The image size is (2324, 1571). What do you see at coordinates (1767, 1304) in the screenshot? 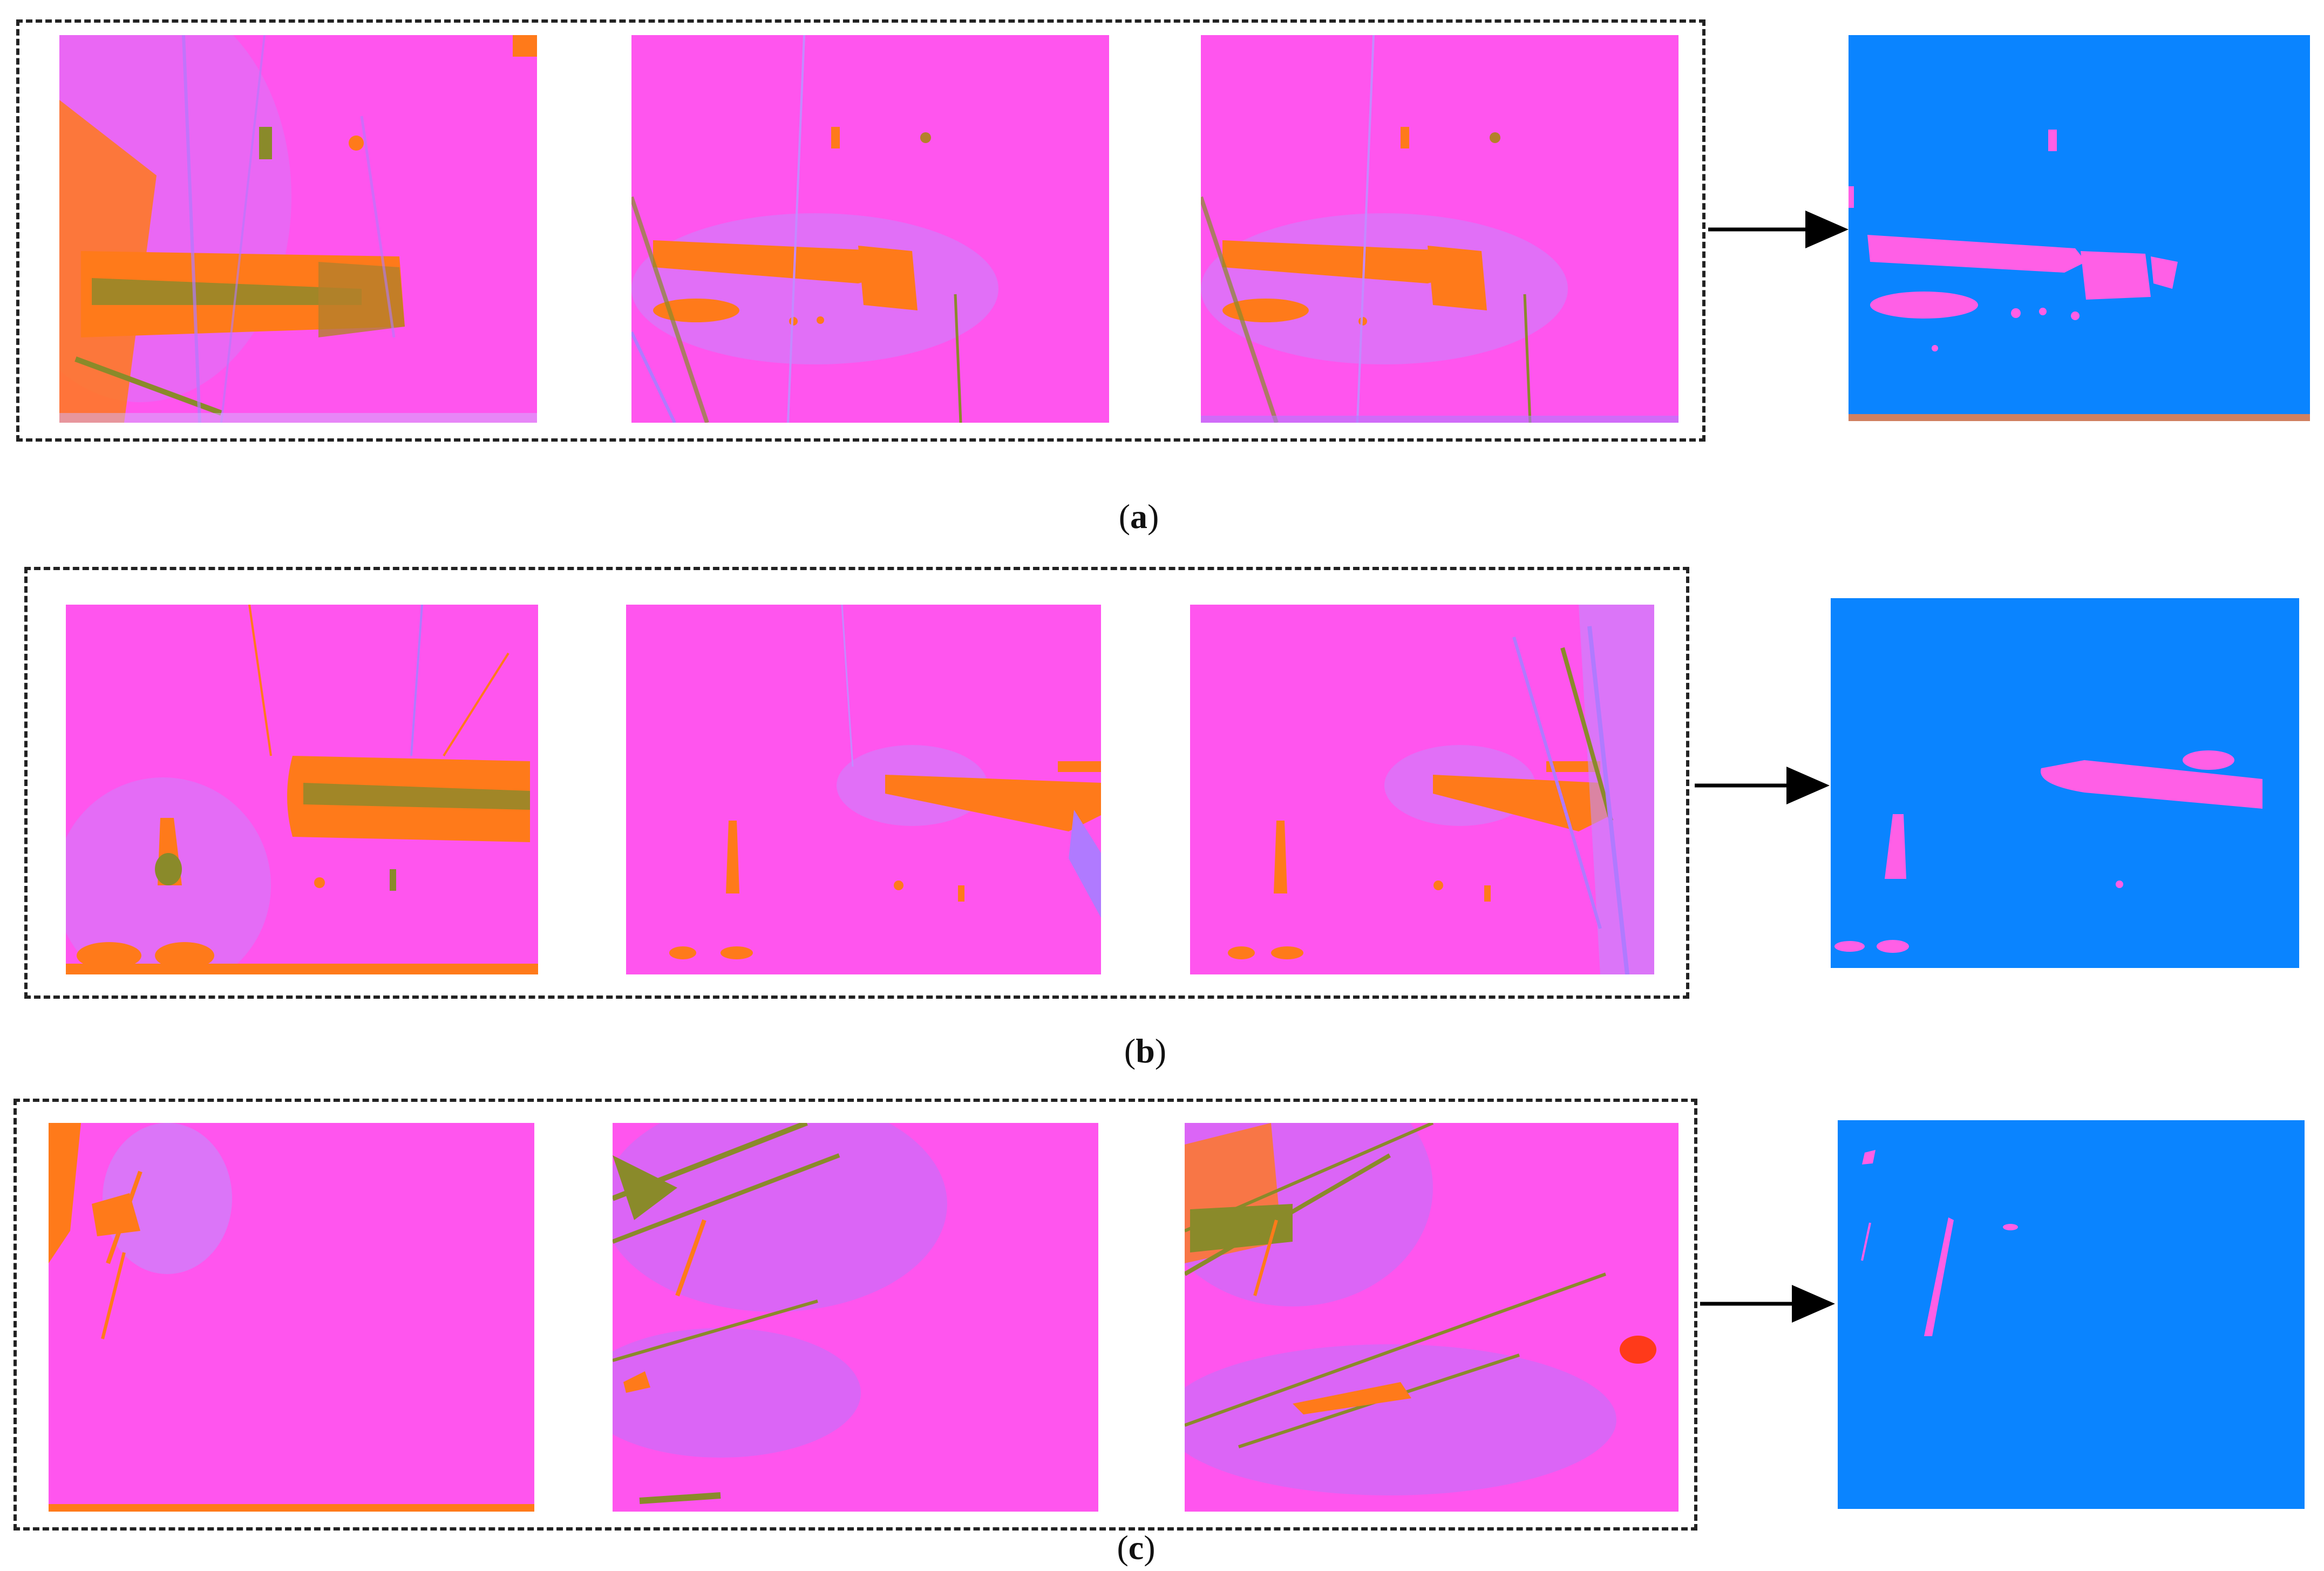
I see `arrow-c` at bounding box center [1767, 1304].